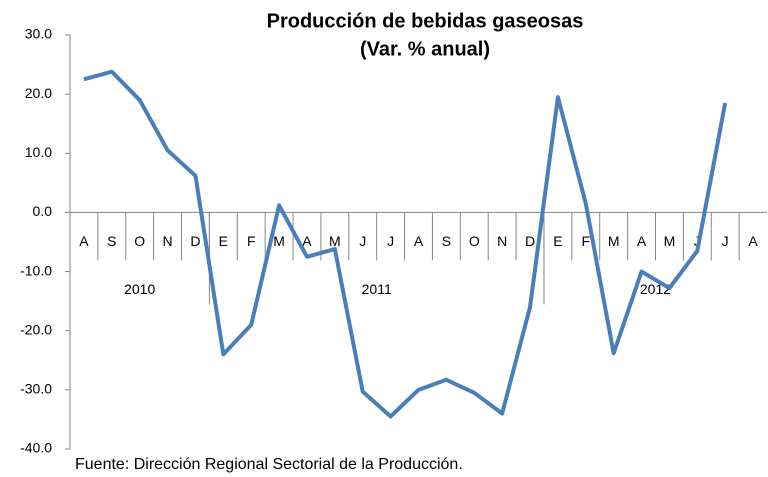 This screenshot has height=477, width=768. What do you see at coordinates (139, 289) in the screenshot?
I see `year-label: 2010` at bounding box center [139, 289].